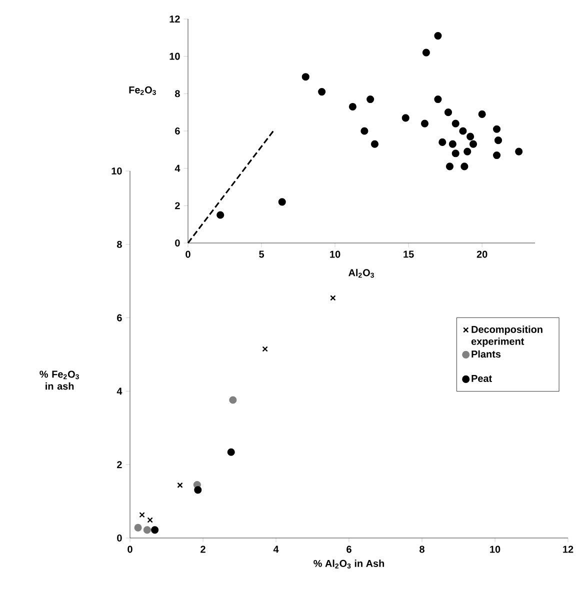 Image resolution: width=582 pixels, height=594 pixels. I want to click on x-tick-label: 2, so click(203, 549).